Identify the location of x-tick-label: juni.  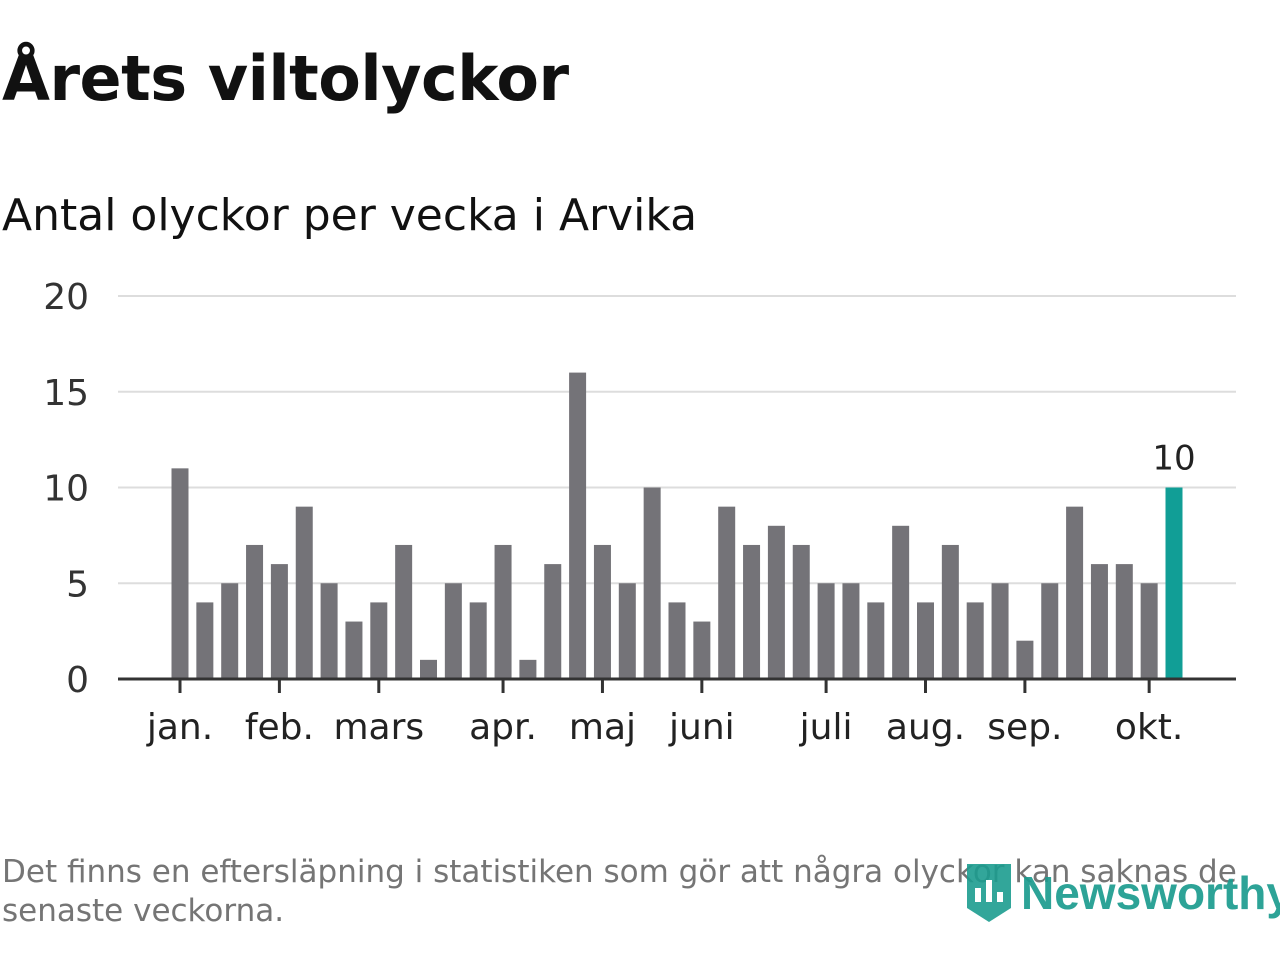
(701, 727).